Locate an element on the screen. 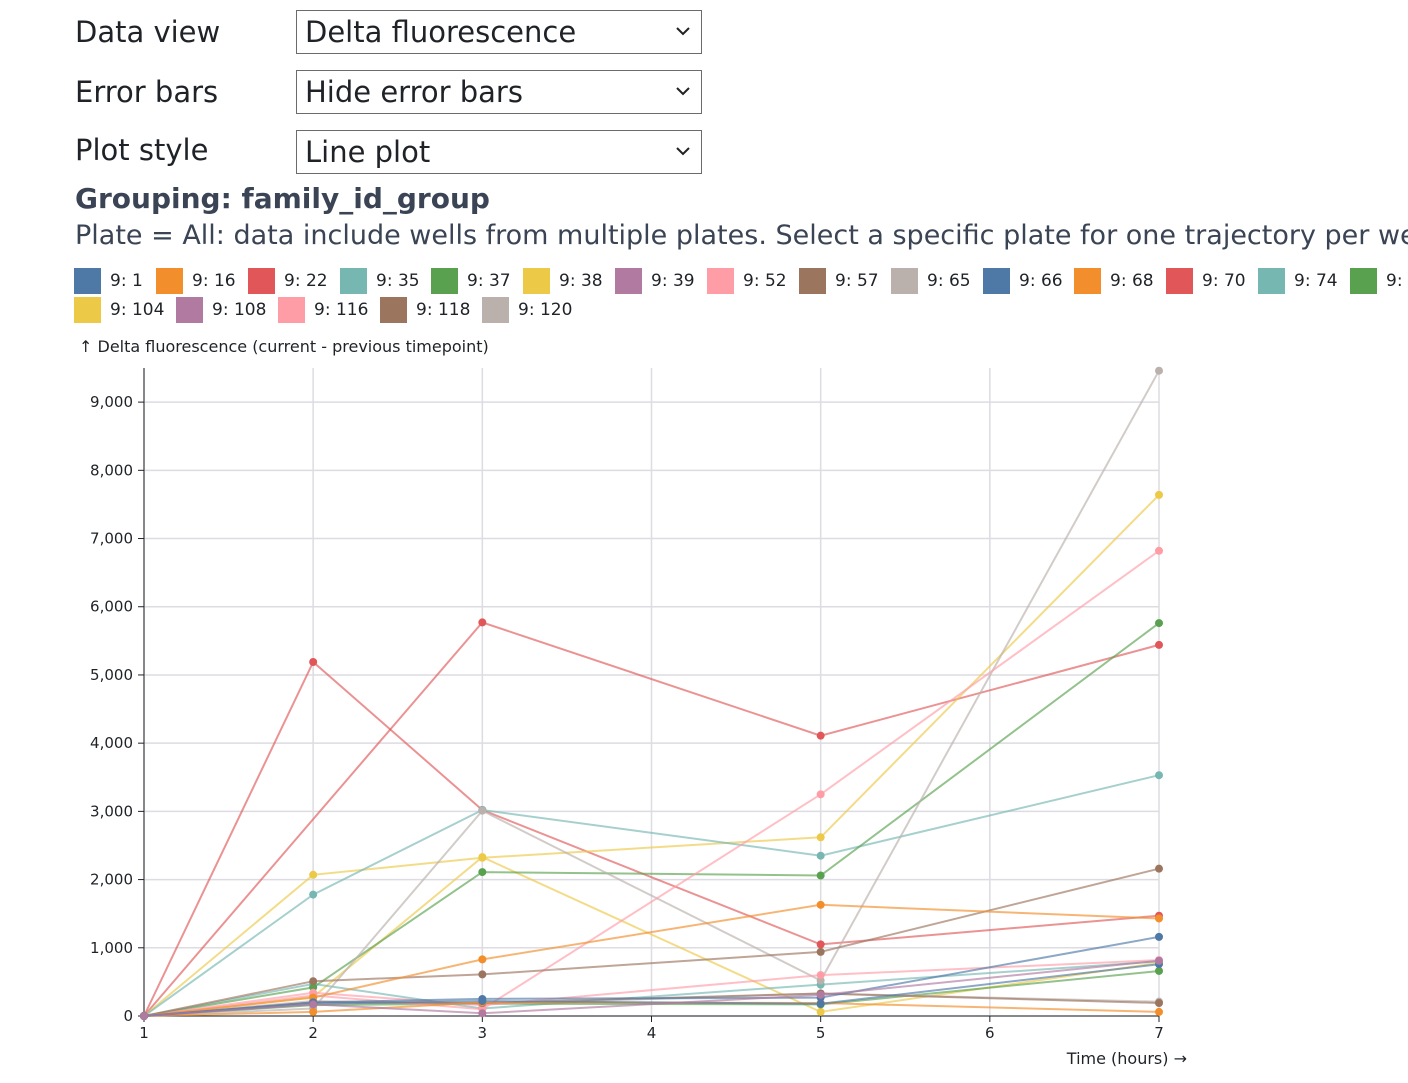 The image size is (1408, 1083). x-tick-label: 4 is located at coordinates (652, 1033).